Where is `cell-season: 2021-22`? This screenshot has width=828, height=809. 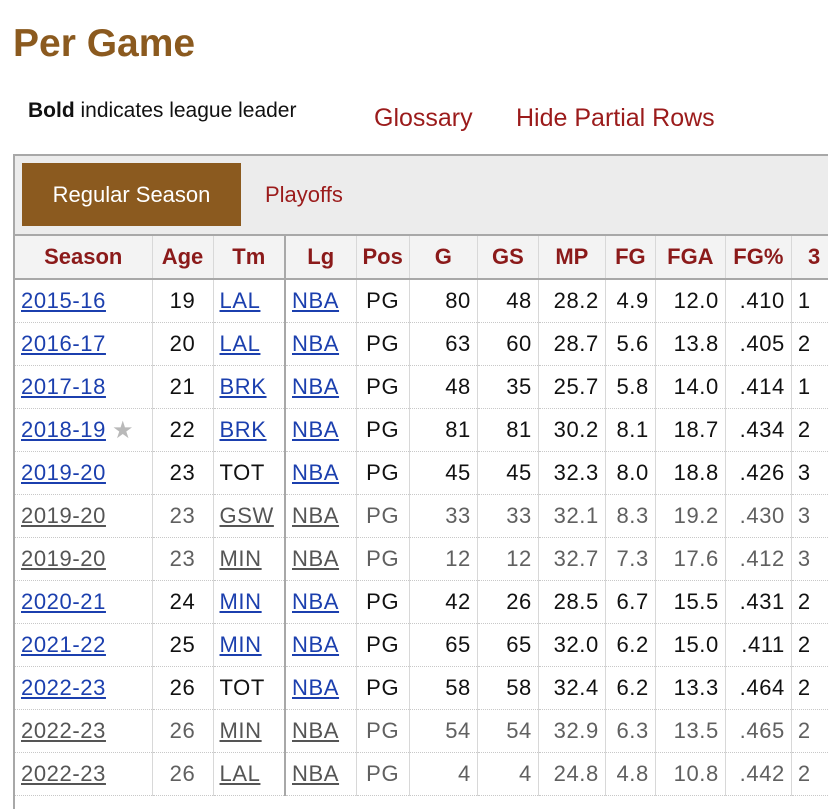
cell-season: 2021-22 is located at coordinates (83, 645).